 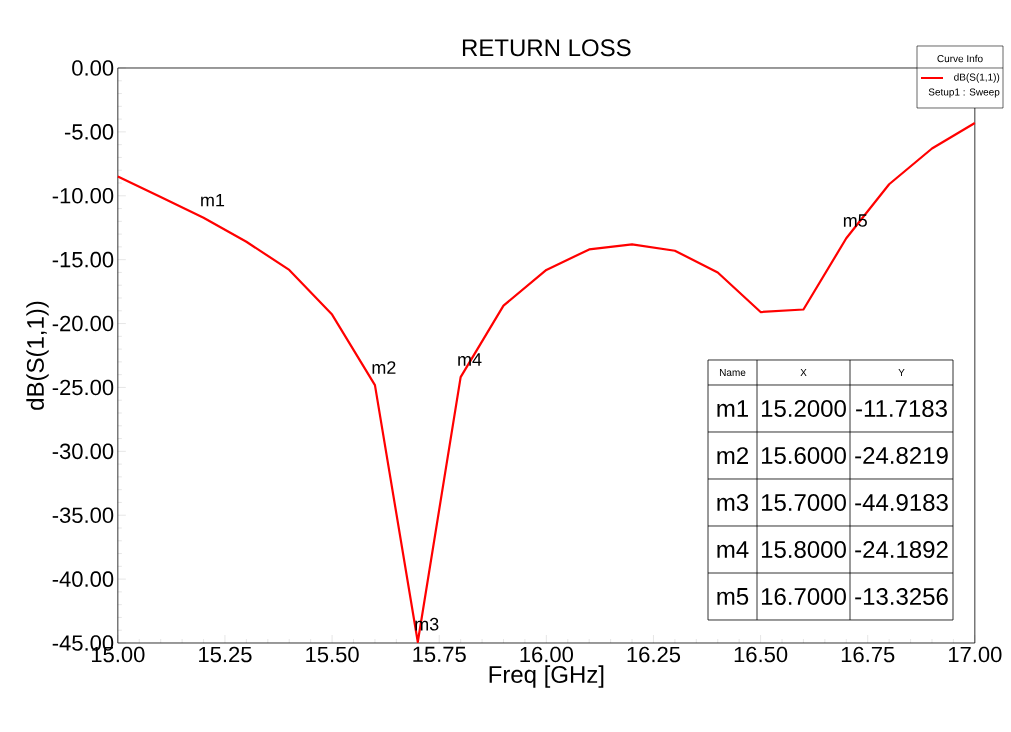 What do you see at coordinates (868, 654) in the screenshot?
I see `x-tick-label: 16.75` at bounding box center [868, 654].